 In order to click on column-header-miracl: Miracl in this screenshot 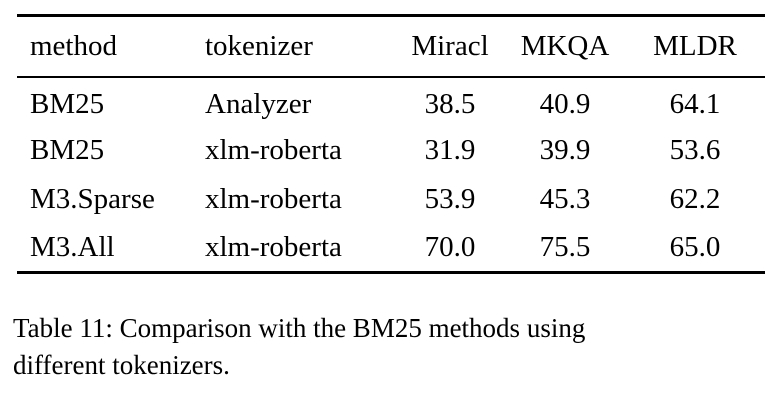, I will do `click(450, 45)`.